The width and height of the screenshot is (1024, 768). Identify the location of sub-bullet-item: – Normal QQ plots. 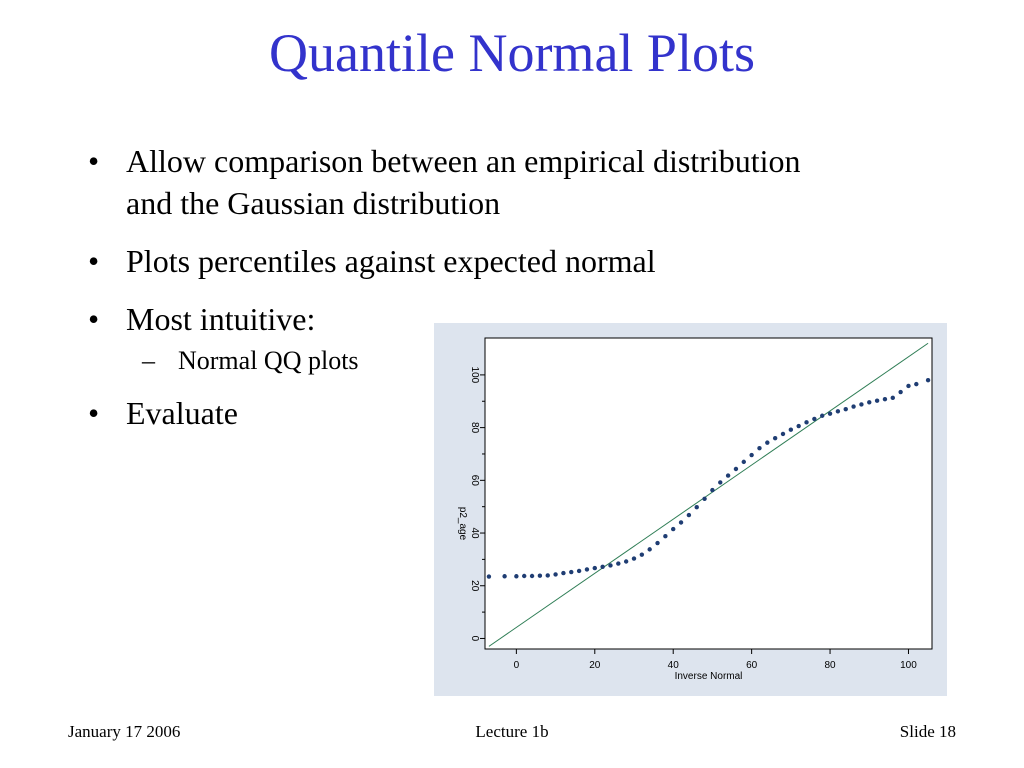
(448, 361).